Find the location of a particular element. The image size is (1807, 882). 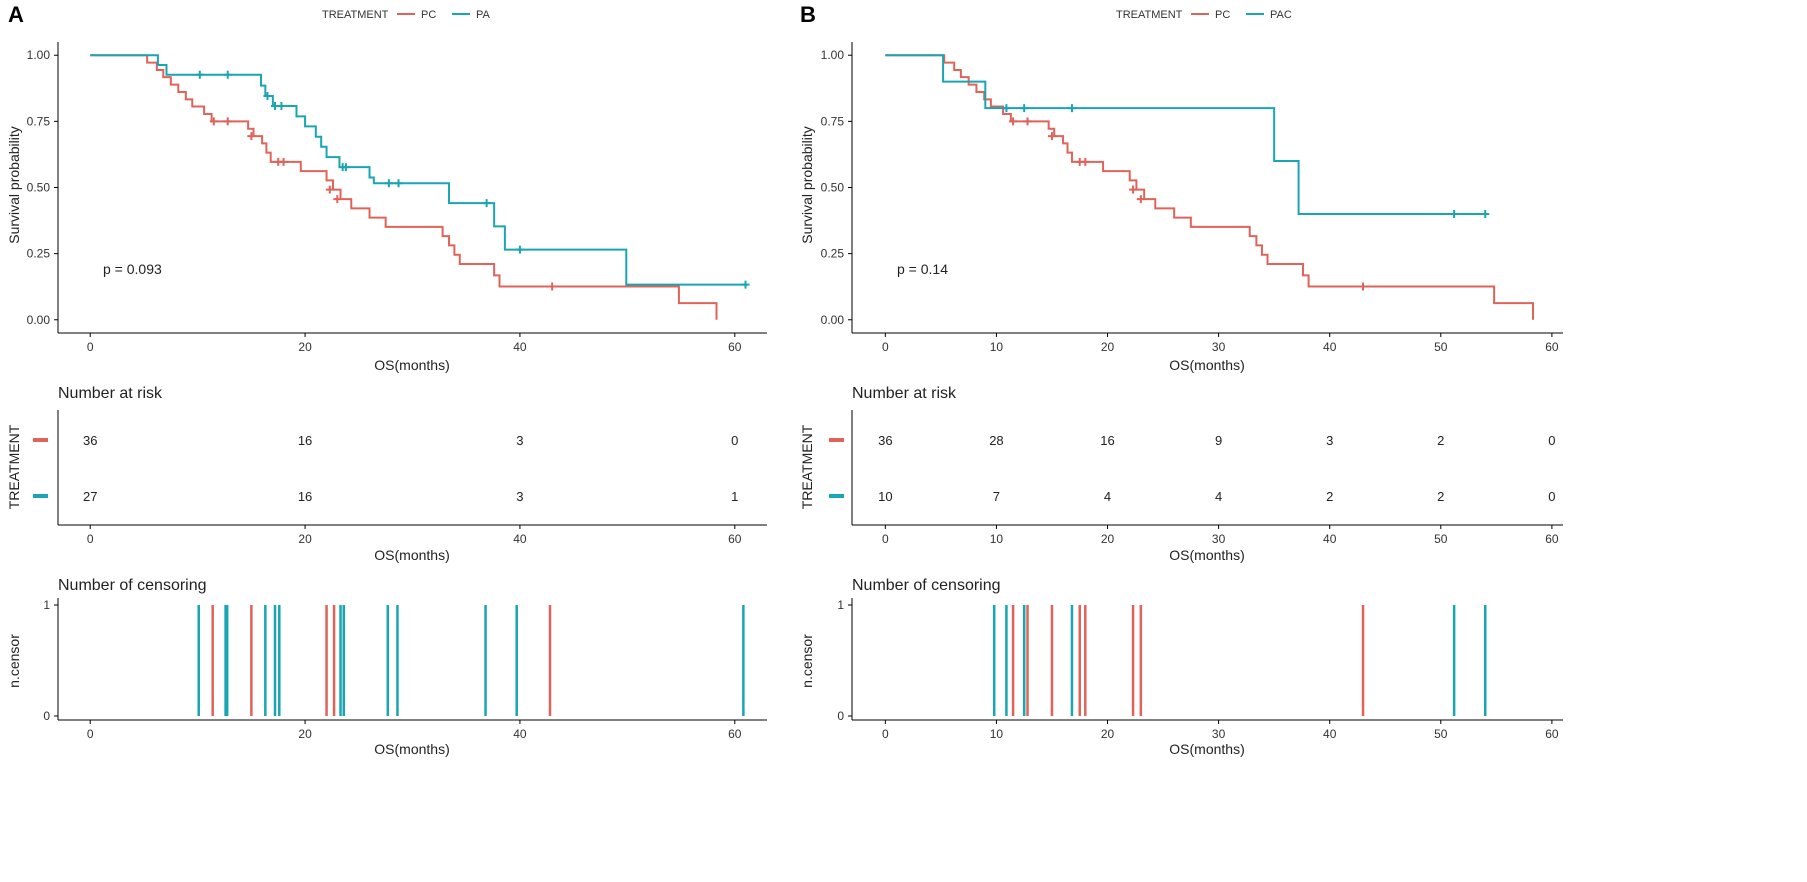

censor-bars is located at coordinates (471, 660).